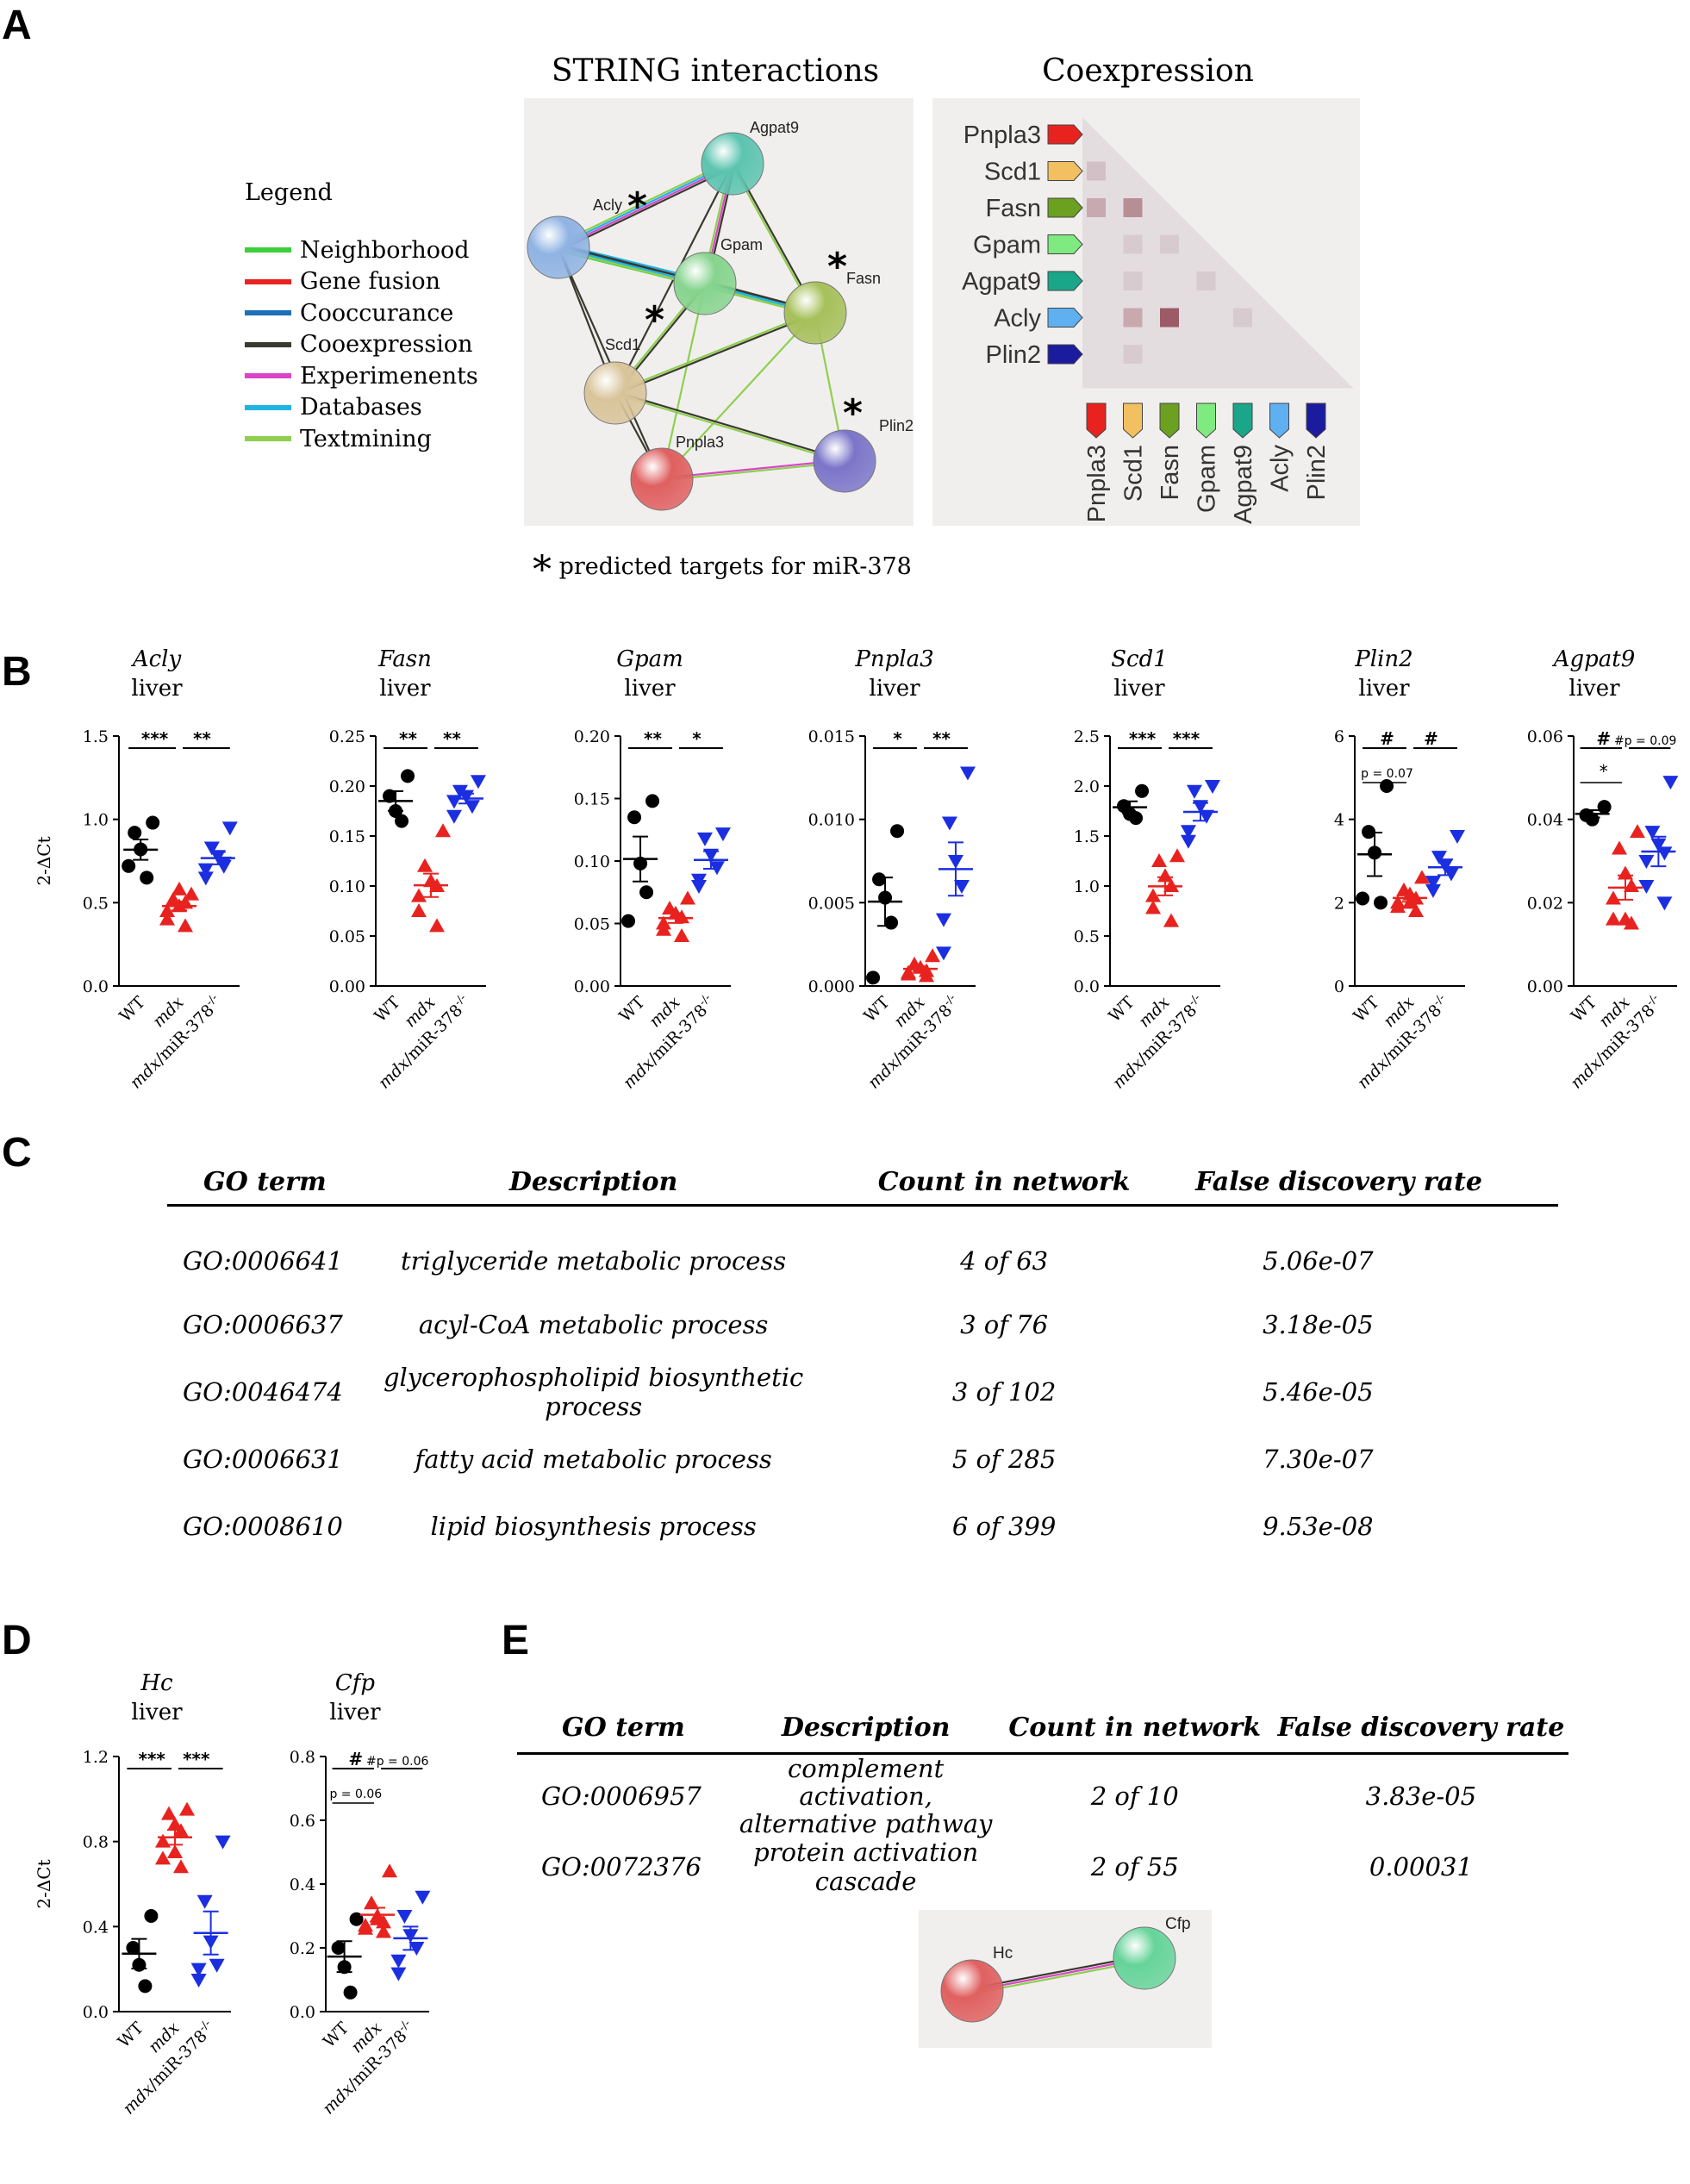 The image size is (1690, 2184). I want to click on tick-label: 0.25, so click(347, 736).